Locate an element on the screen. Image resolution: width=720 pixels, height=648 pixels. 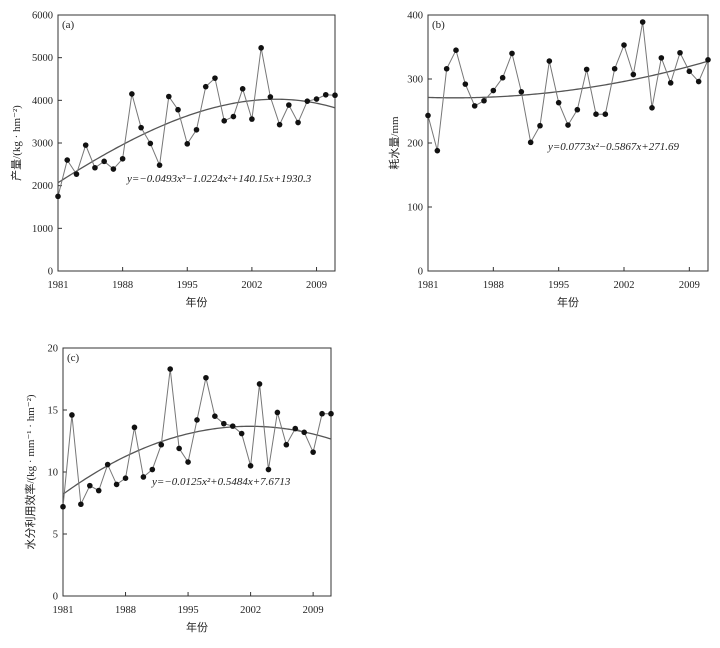
panel-b-x-tick-label: 2009 is located at coordinates (689, 285).